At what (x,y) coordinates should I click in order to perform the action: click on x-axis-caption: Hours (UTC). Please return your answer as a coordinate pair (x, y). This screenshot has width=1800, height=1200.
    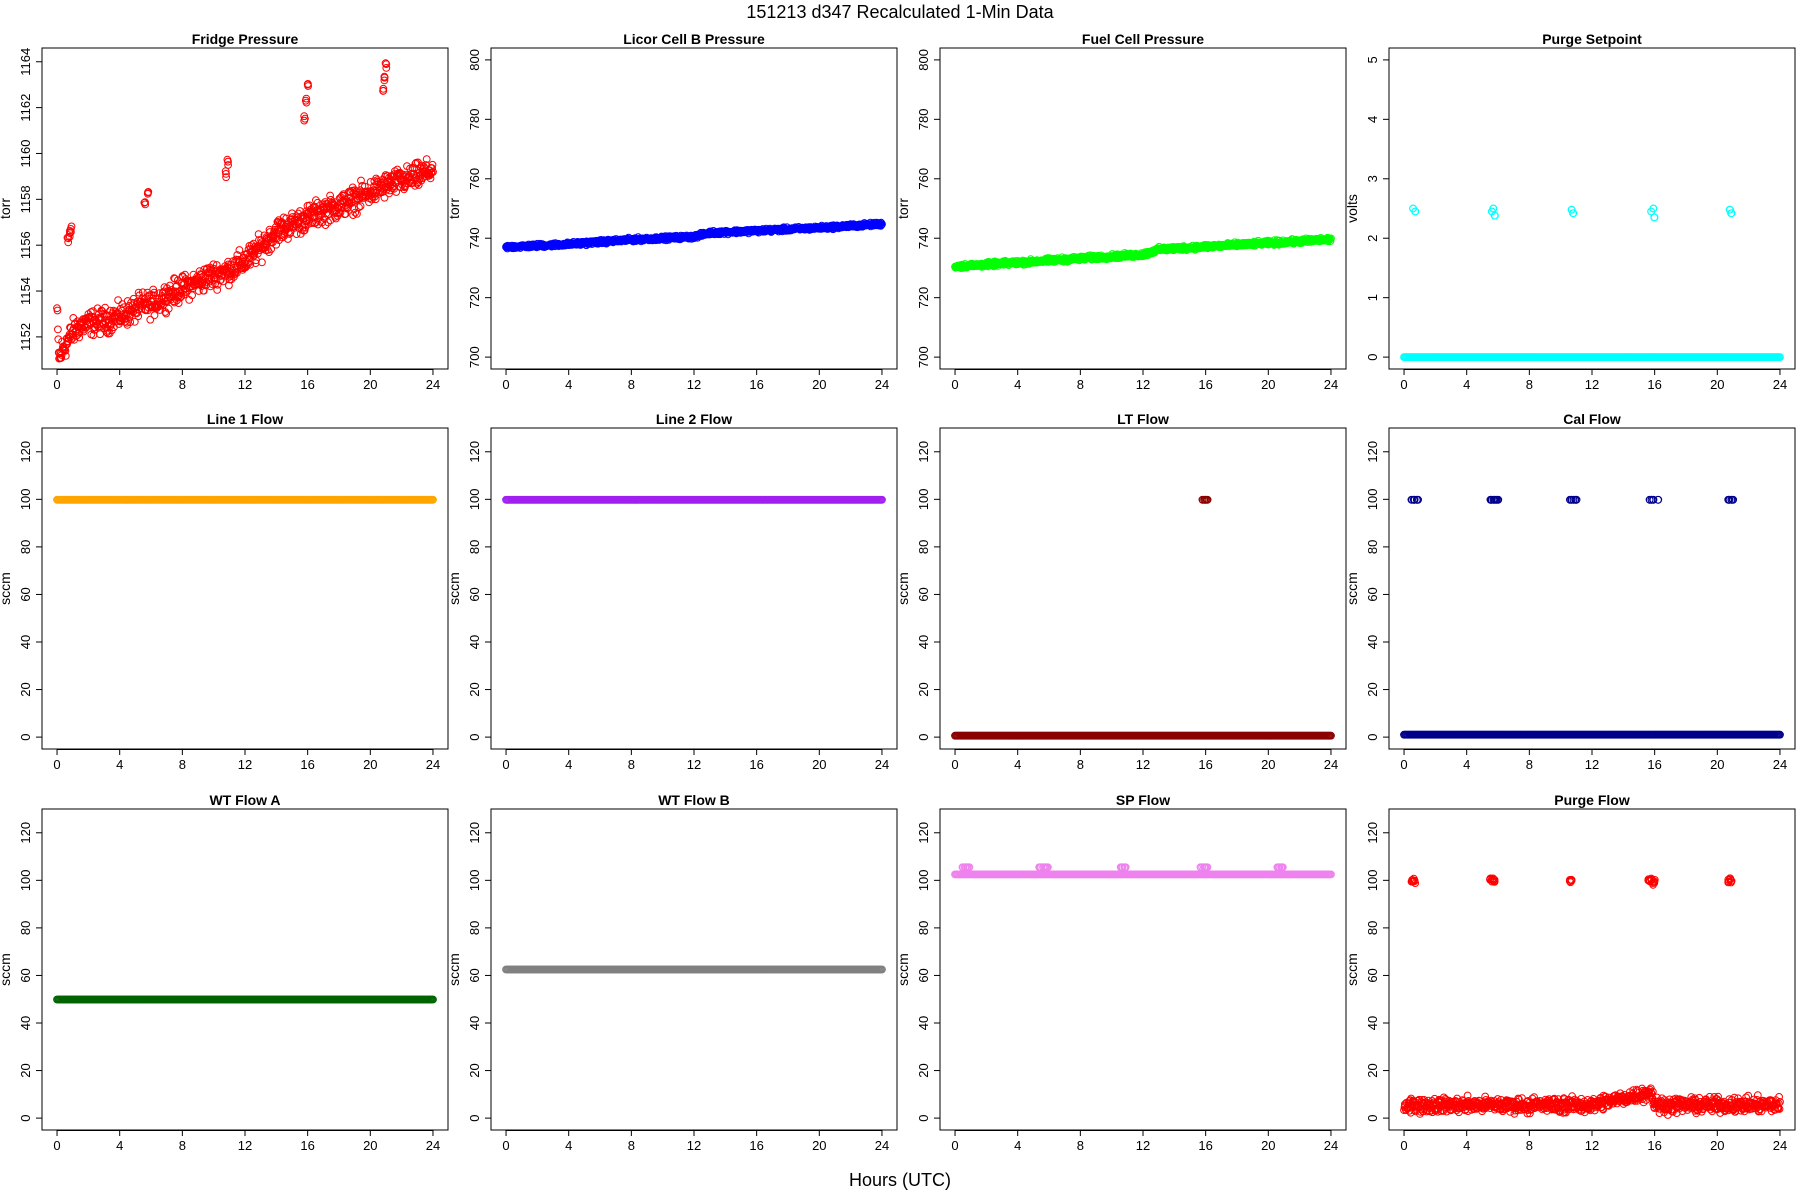
    Looking at the image, I should click on (900, 1180).